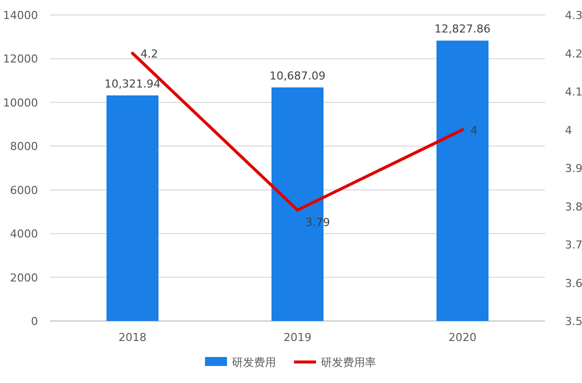 This screenshot has width=582, height=383. I want to click on legend-label: 研发费用率, so click(348, 362).